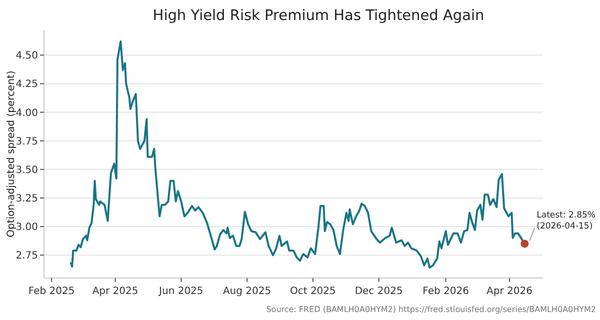 The image size is (600, 320). I want to click on x-tick-label: Apr 2026, so click(509, 291).